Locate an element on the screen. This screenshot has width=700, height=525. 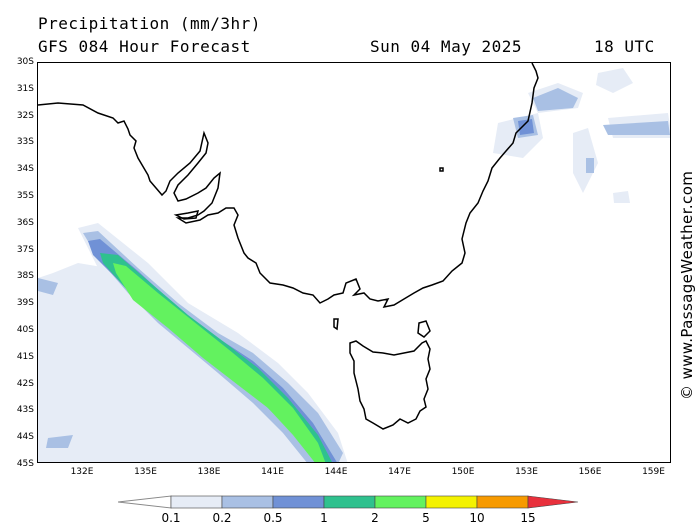
legend-label: 10 is located at coordinates (477, 518).